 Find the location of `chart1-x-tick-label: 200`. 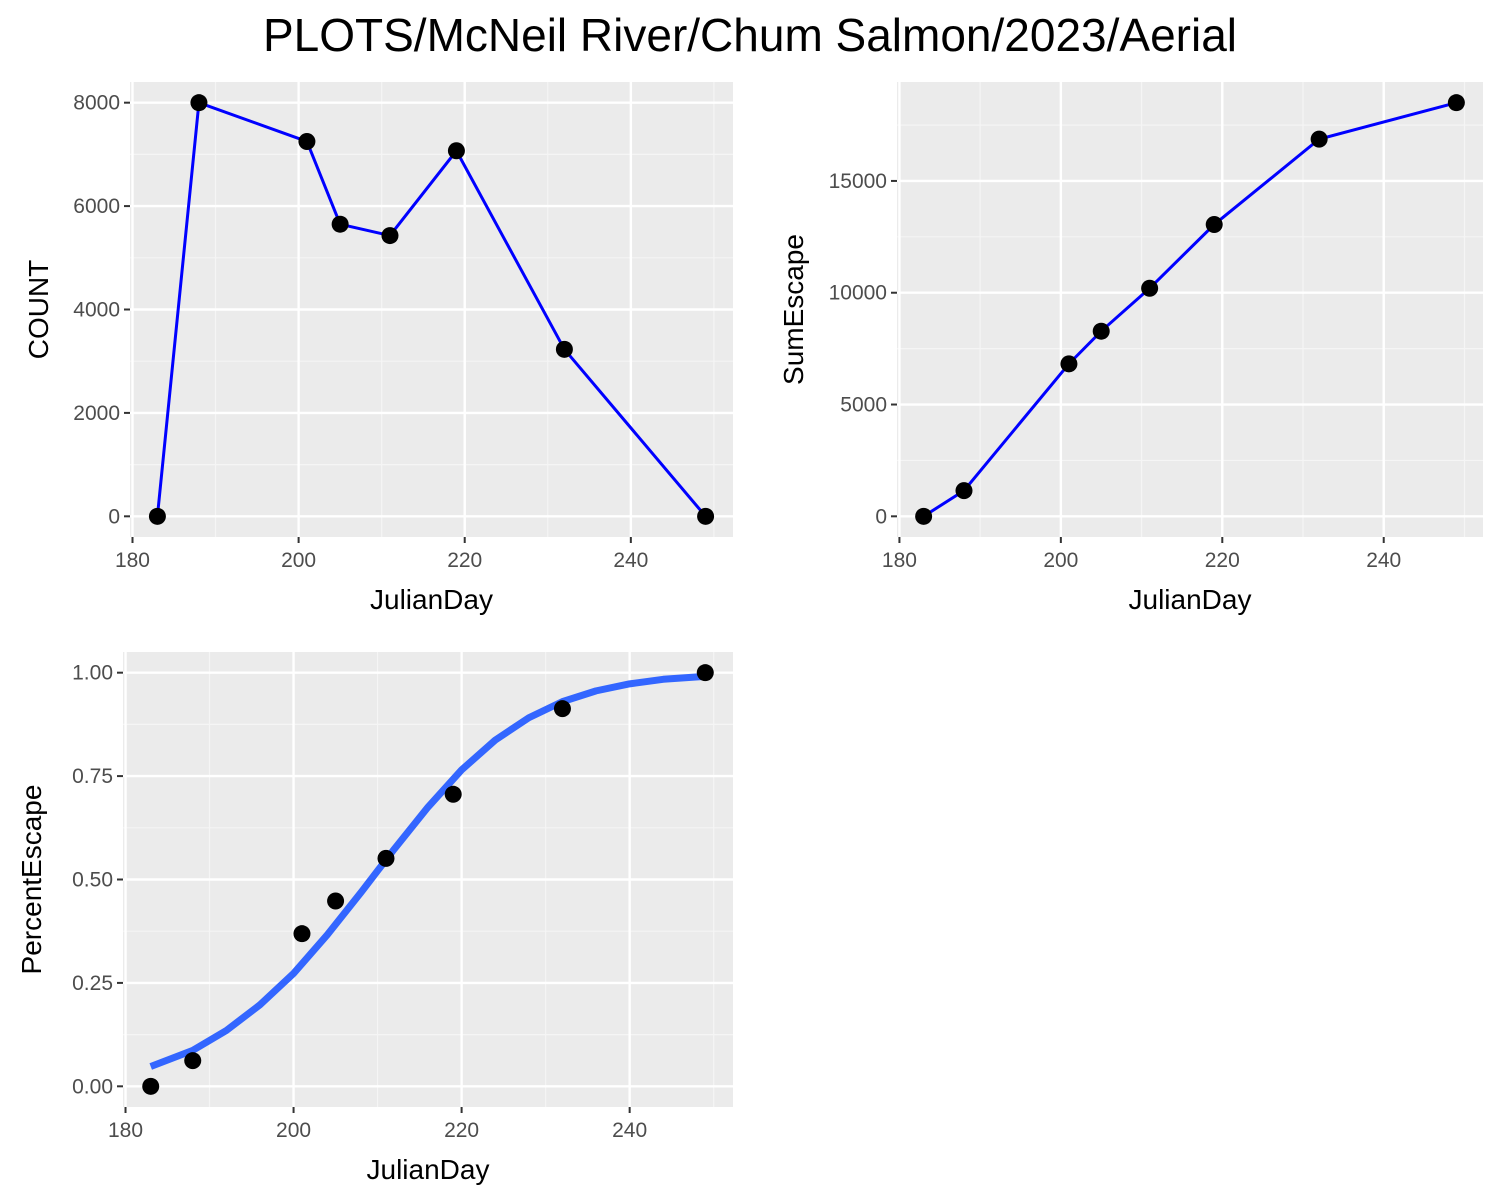

chart1-x-tick-label: 200 is located at coordinates (298, 560).